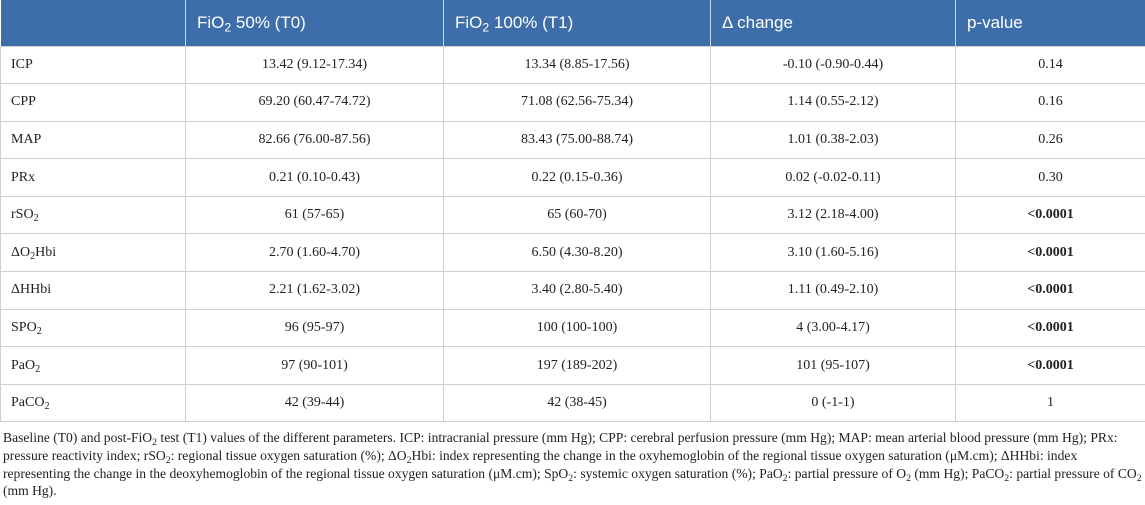  Describe the element at coordinates (93, 23) in the screenshot. I see `header-parameter` at that location.